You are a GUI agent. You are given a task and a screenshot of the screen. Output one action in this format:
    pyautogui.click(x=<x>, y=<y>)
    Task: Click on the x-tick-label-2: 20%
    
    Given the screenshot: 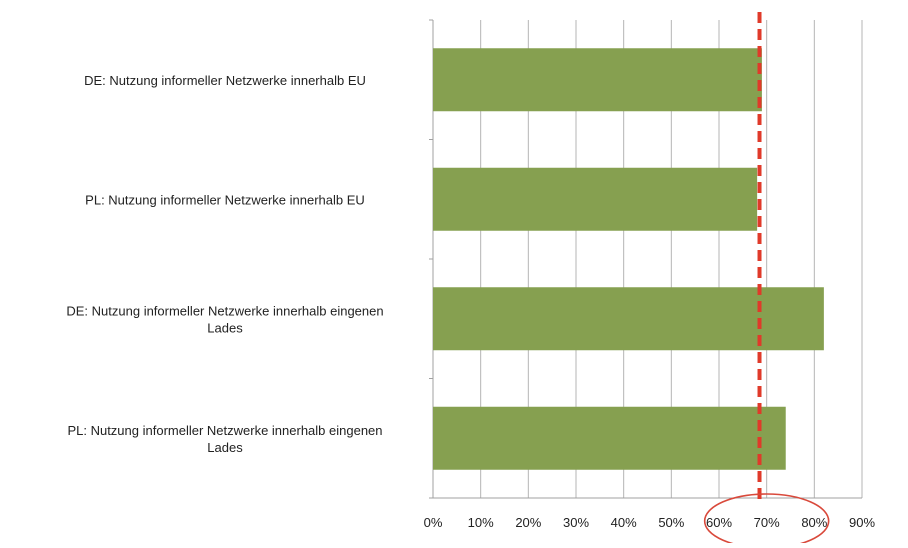 What is the action you would take?
    pyautogui.click(x=528, y=522)
    